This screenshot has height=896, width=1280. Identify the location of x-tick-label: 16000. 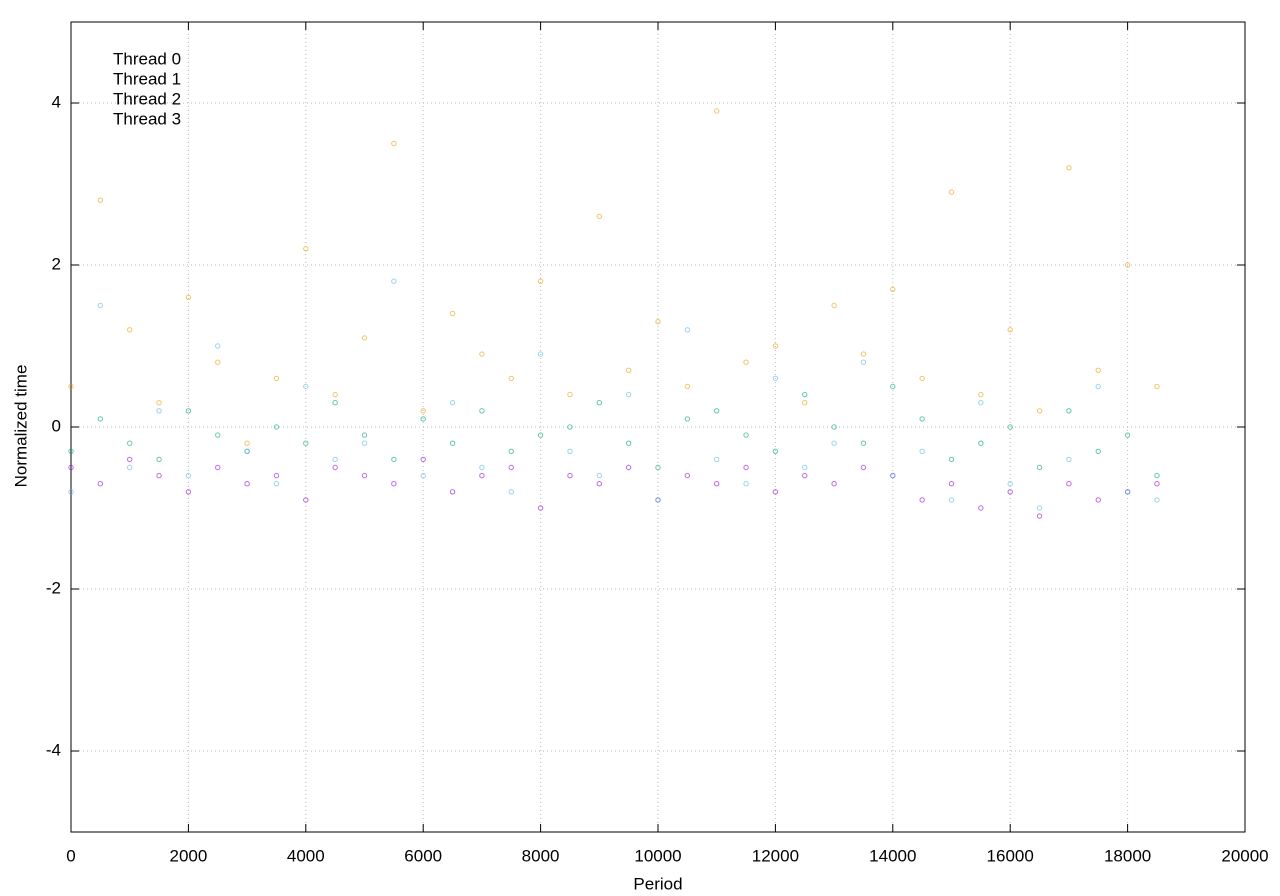
(1010, 855).